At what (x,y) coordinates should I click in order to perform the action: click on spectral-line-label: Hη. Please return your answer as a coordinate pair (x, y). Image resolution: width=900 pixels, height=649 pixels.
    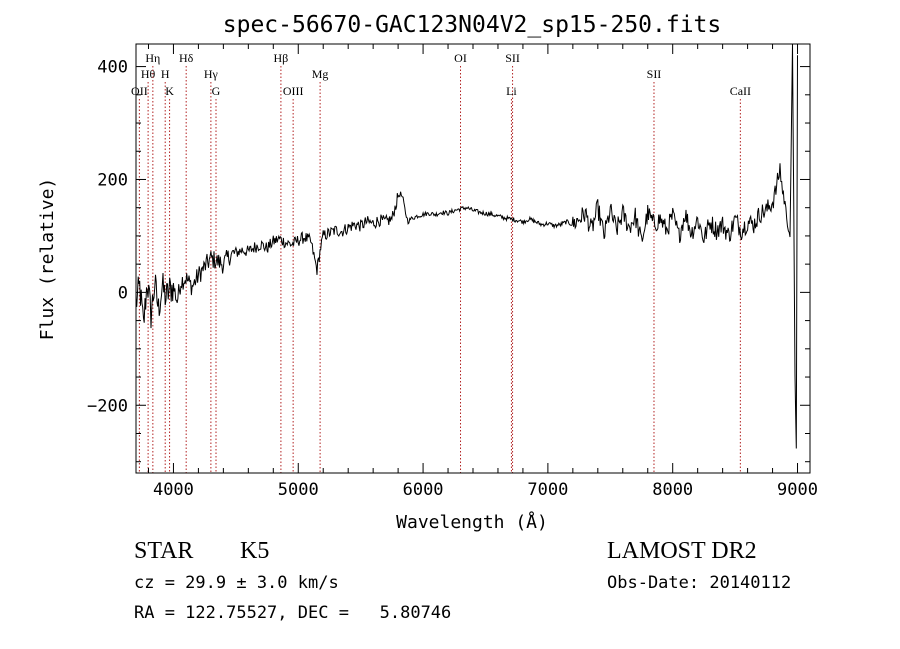
    Looking at the image, I should click on (152, 58).